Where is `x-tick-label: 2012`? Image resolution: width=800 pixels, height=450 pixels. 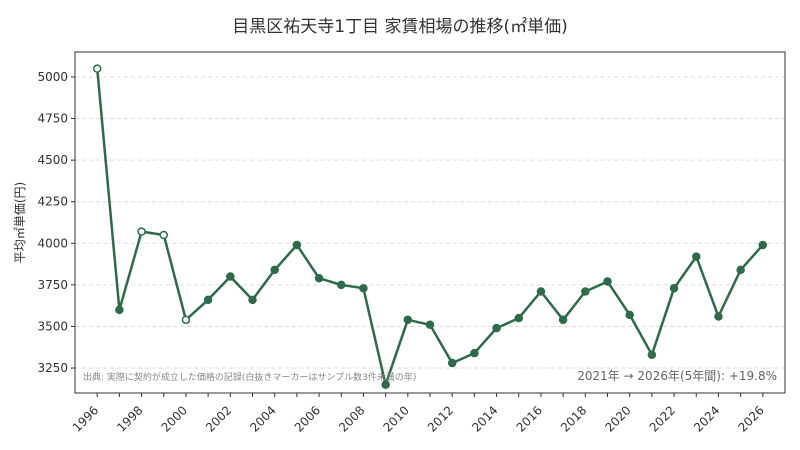
x-tick-label: 2012 is located at coordinates (440, 418).